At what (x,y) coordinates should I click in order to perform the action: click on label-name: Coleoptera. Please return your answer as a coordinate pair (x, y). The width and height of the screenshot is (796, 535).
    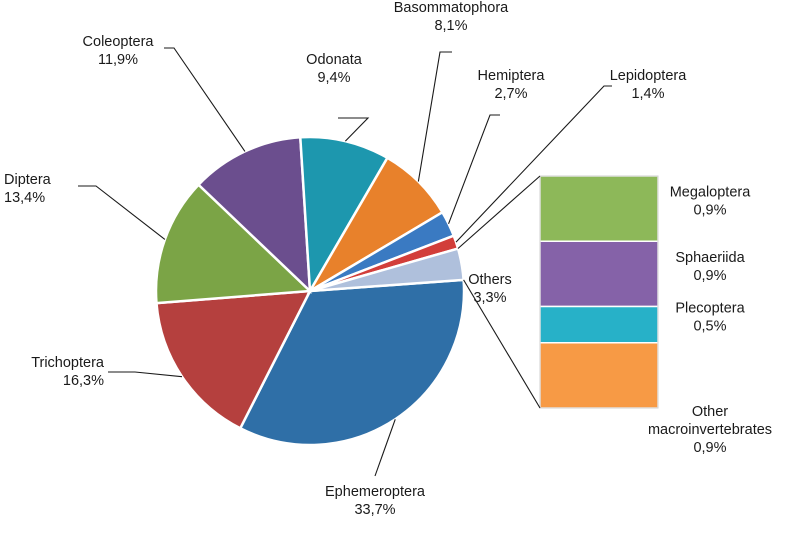
    Looking at the image, I should click on (119, 42).